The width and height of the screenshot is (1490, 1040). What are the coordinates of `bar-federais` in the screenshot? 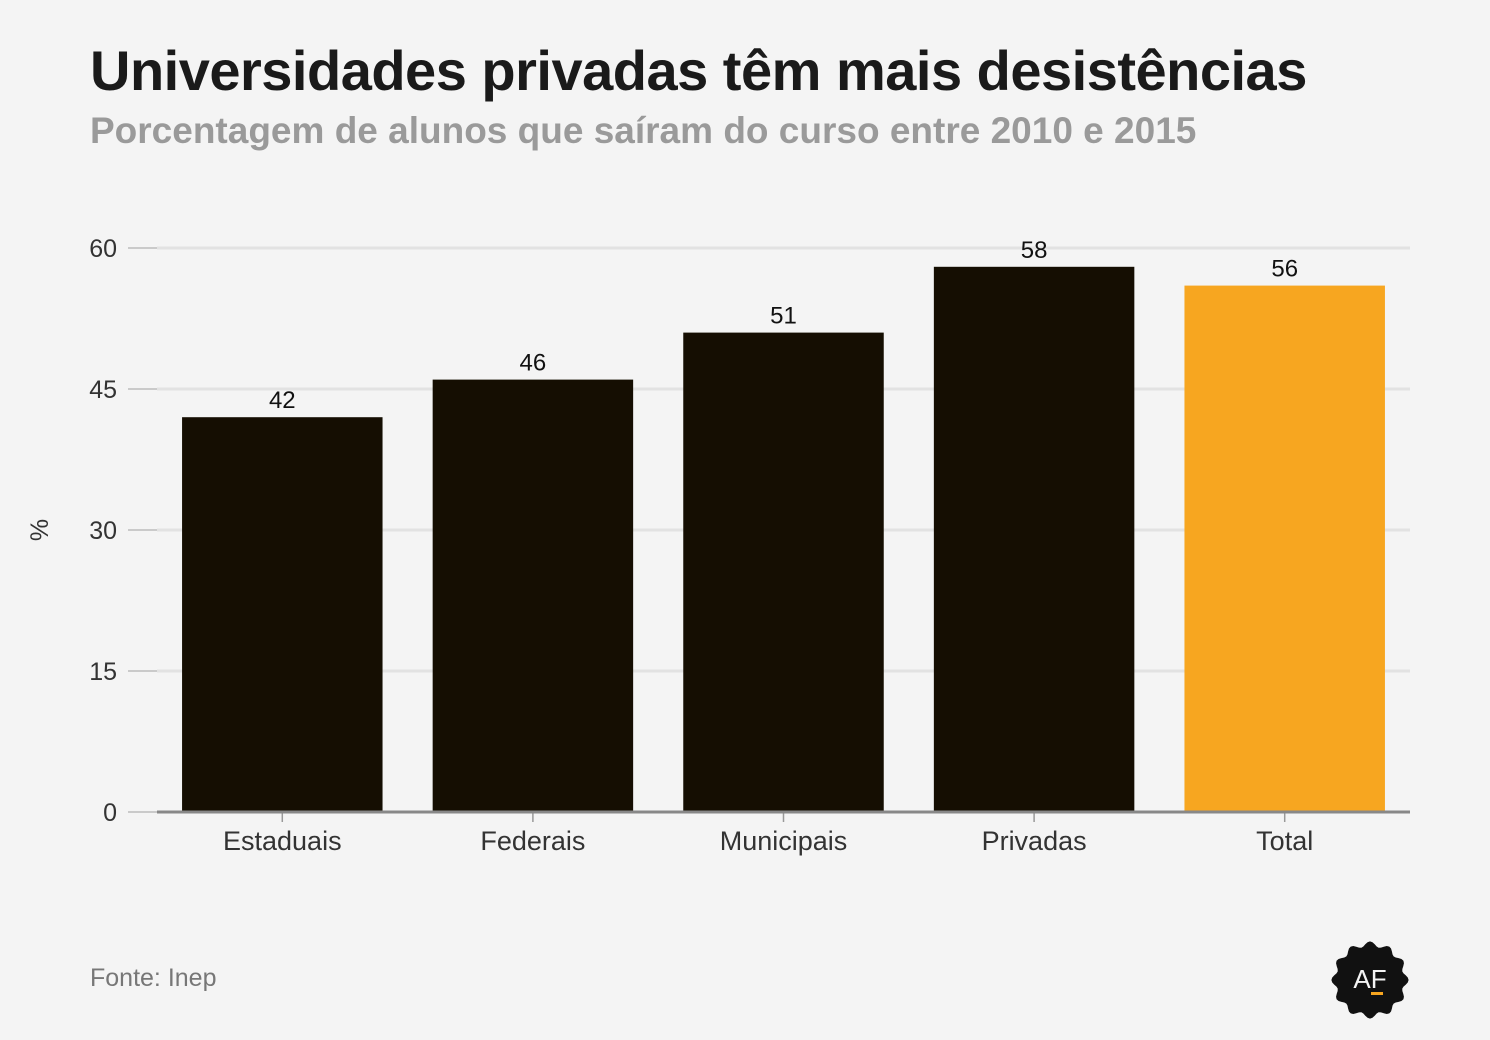 It's located at (533, 595).